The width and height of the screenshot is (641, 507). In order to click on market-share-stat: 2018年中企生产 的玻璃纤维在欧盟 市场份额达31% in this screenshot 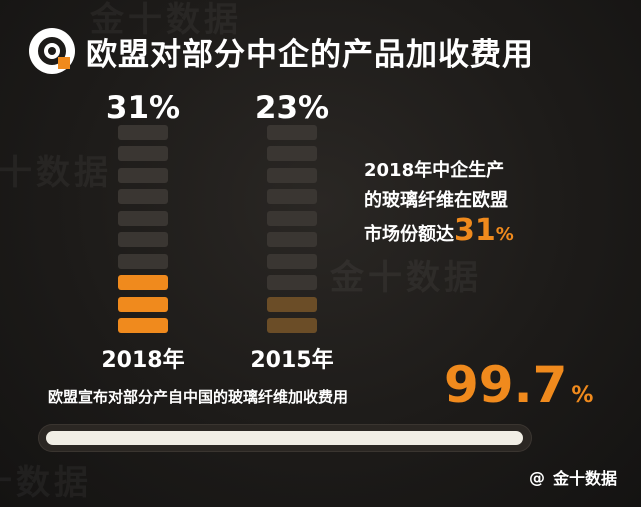, I will do `click(439, 203)`.